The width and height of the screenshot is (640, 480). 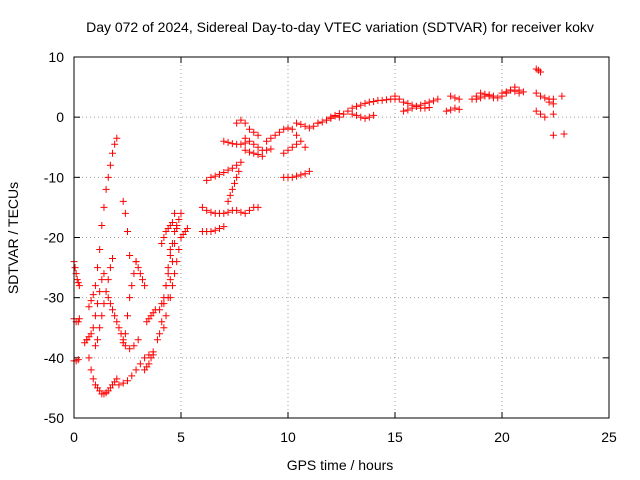 What do you see at coordinates (54, 358) in the screenshot?
I see `y-tick-label: -40` at bounding box center [54, 358].